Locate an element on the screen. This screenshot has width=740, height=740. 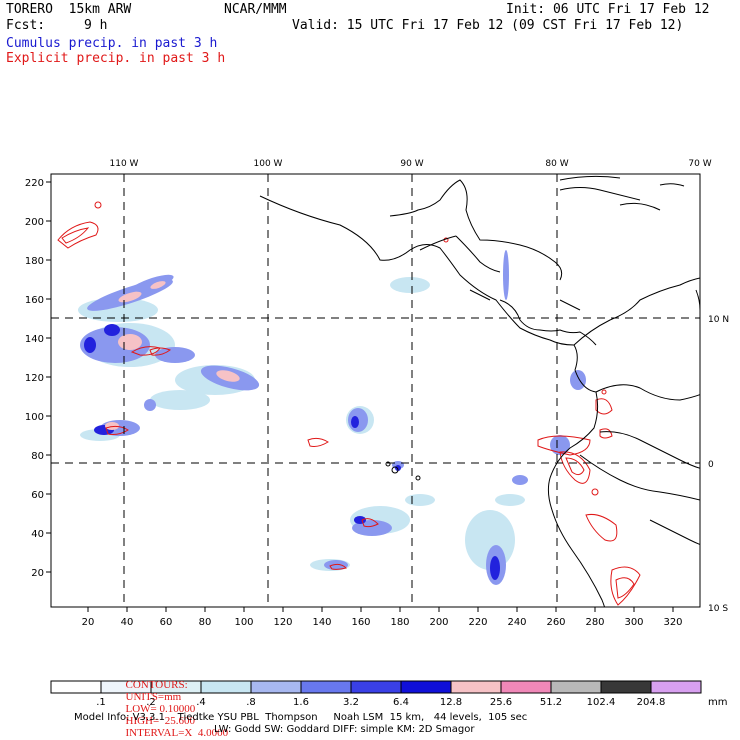
colorbar-label: .8 is located at coordinates (251, 702).